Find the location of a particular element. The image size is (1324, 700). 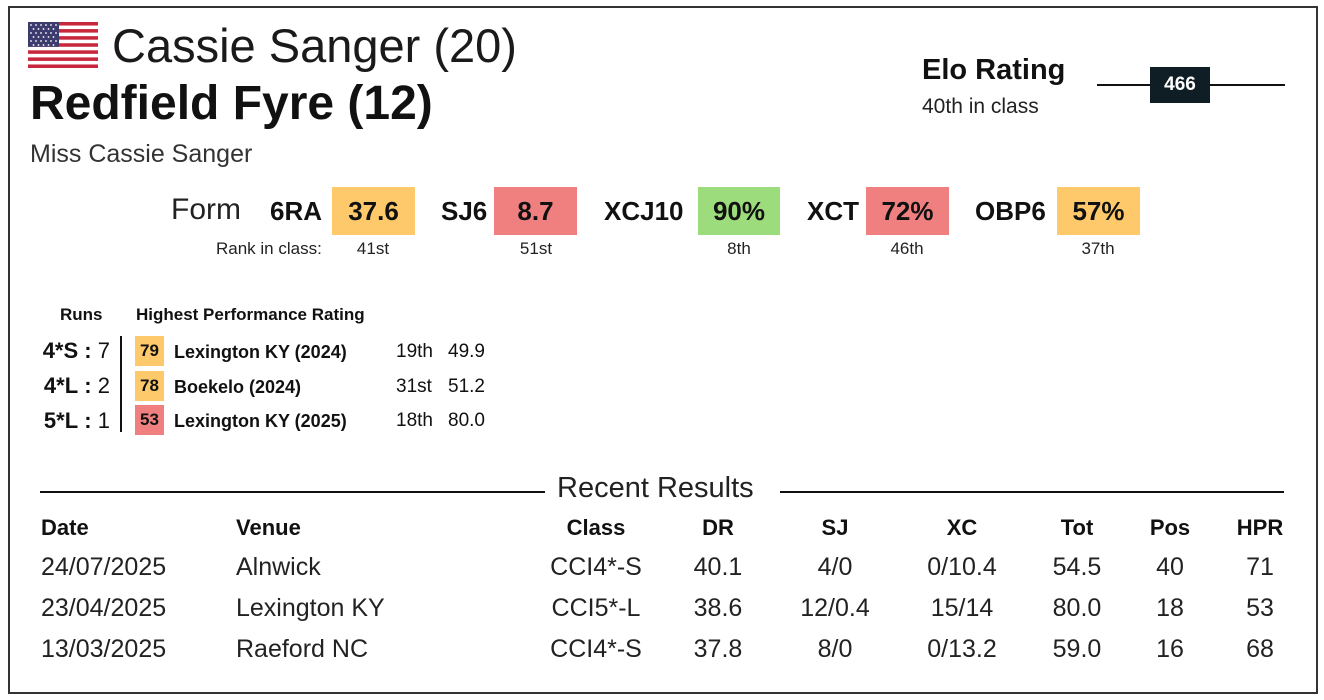

result-xc: 0/10.4 is located at coordinates (962, 567).